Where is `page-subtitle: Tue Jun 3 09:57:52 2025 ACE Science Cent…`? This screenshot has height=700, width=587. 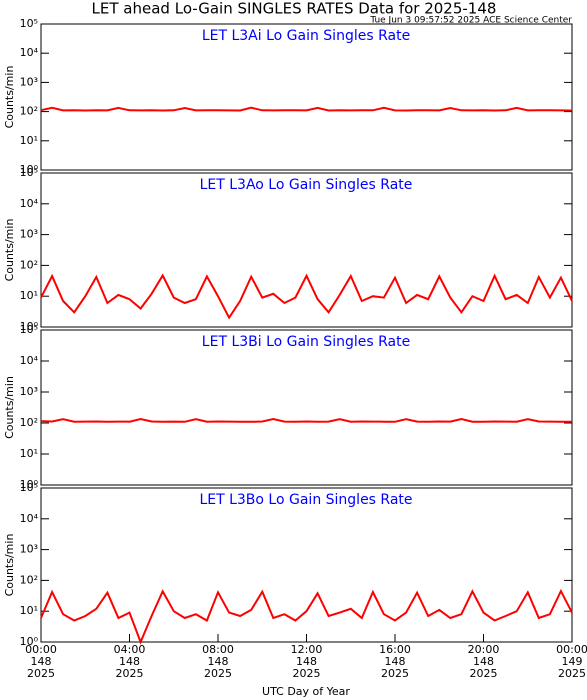
page-subtitle: Tue Jun 3 09:57:52 2025 ACE Science Cent… is located at coordinates (470, 21).